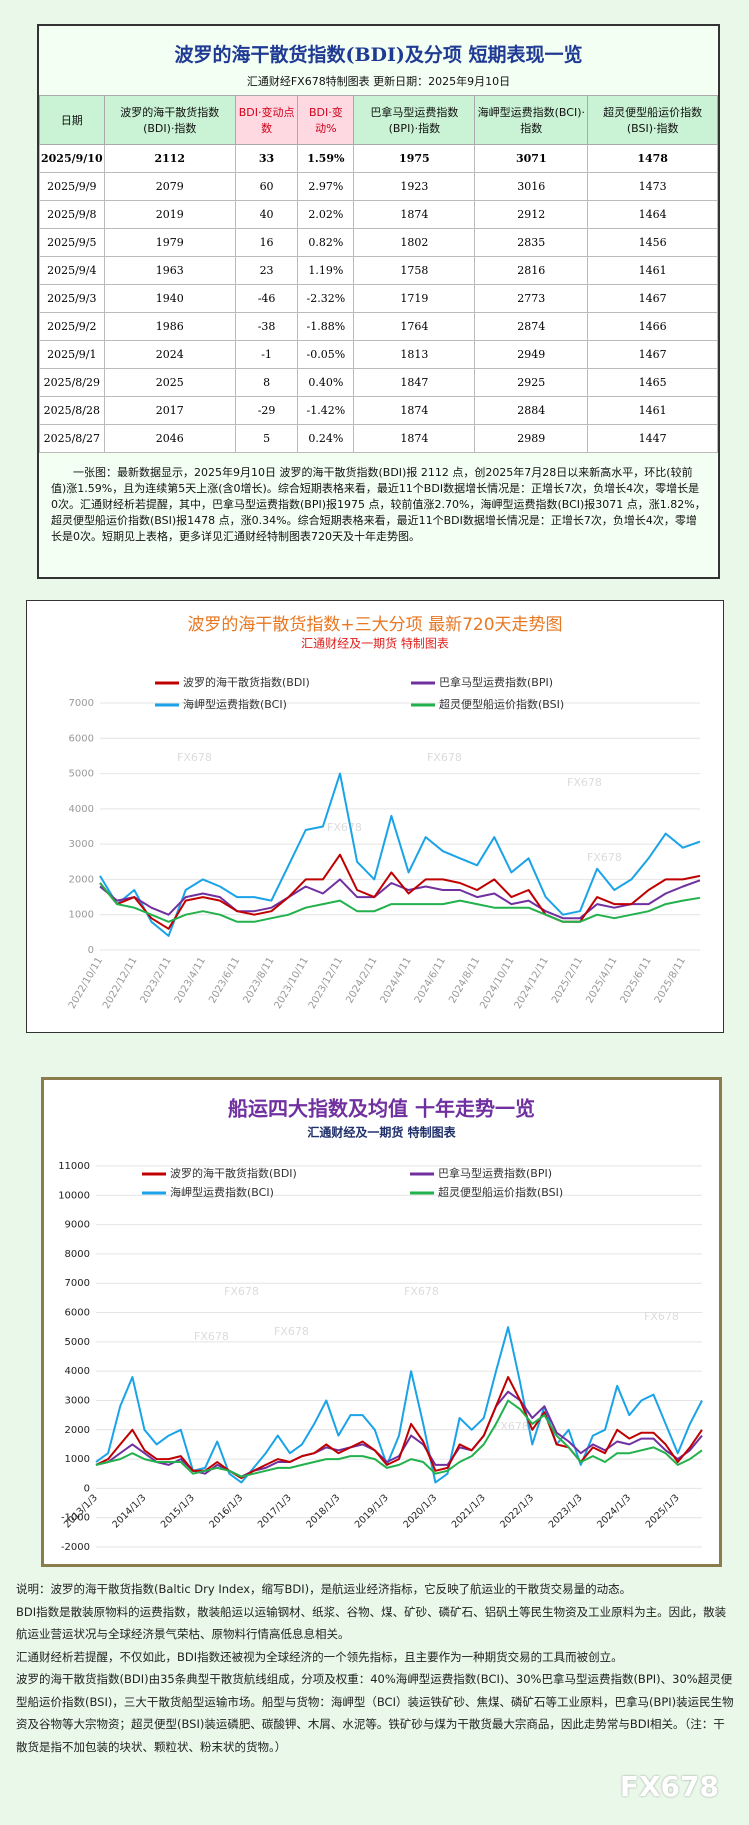 This screenshot has width=749, height=1825. Describe the element at coordinates (72, 298) in the screenshot. I see `table-cell: 2025/9/3` at that location.